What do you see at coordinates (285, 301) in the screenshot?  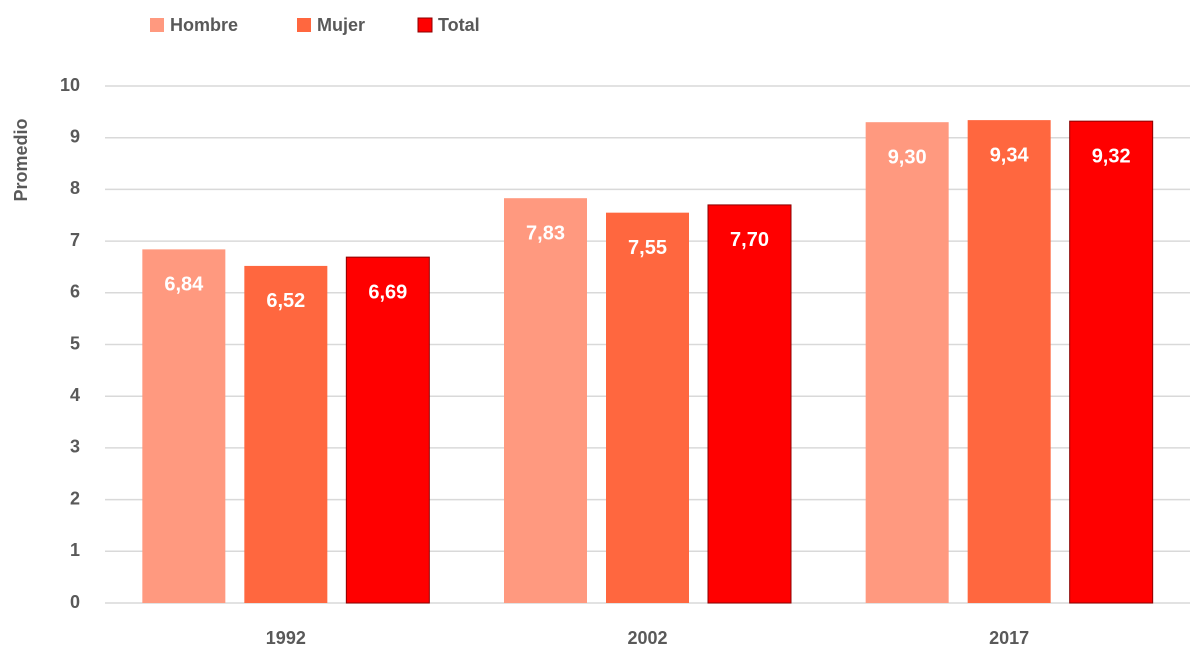 I see `value-label: 6,52` at bounding box center [285, 301].